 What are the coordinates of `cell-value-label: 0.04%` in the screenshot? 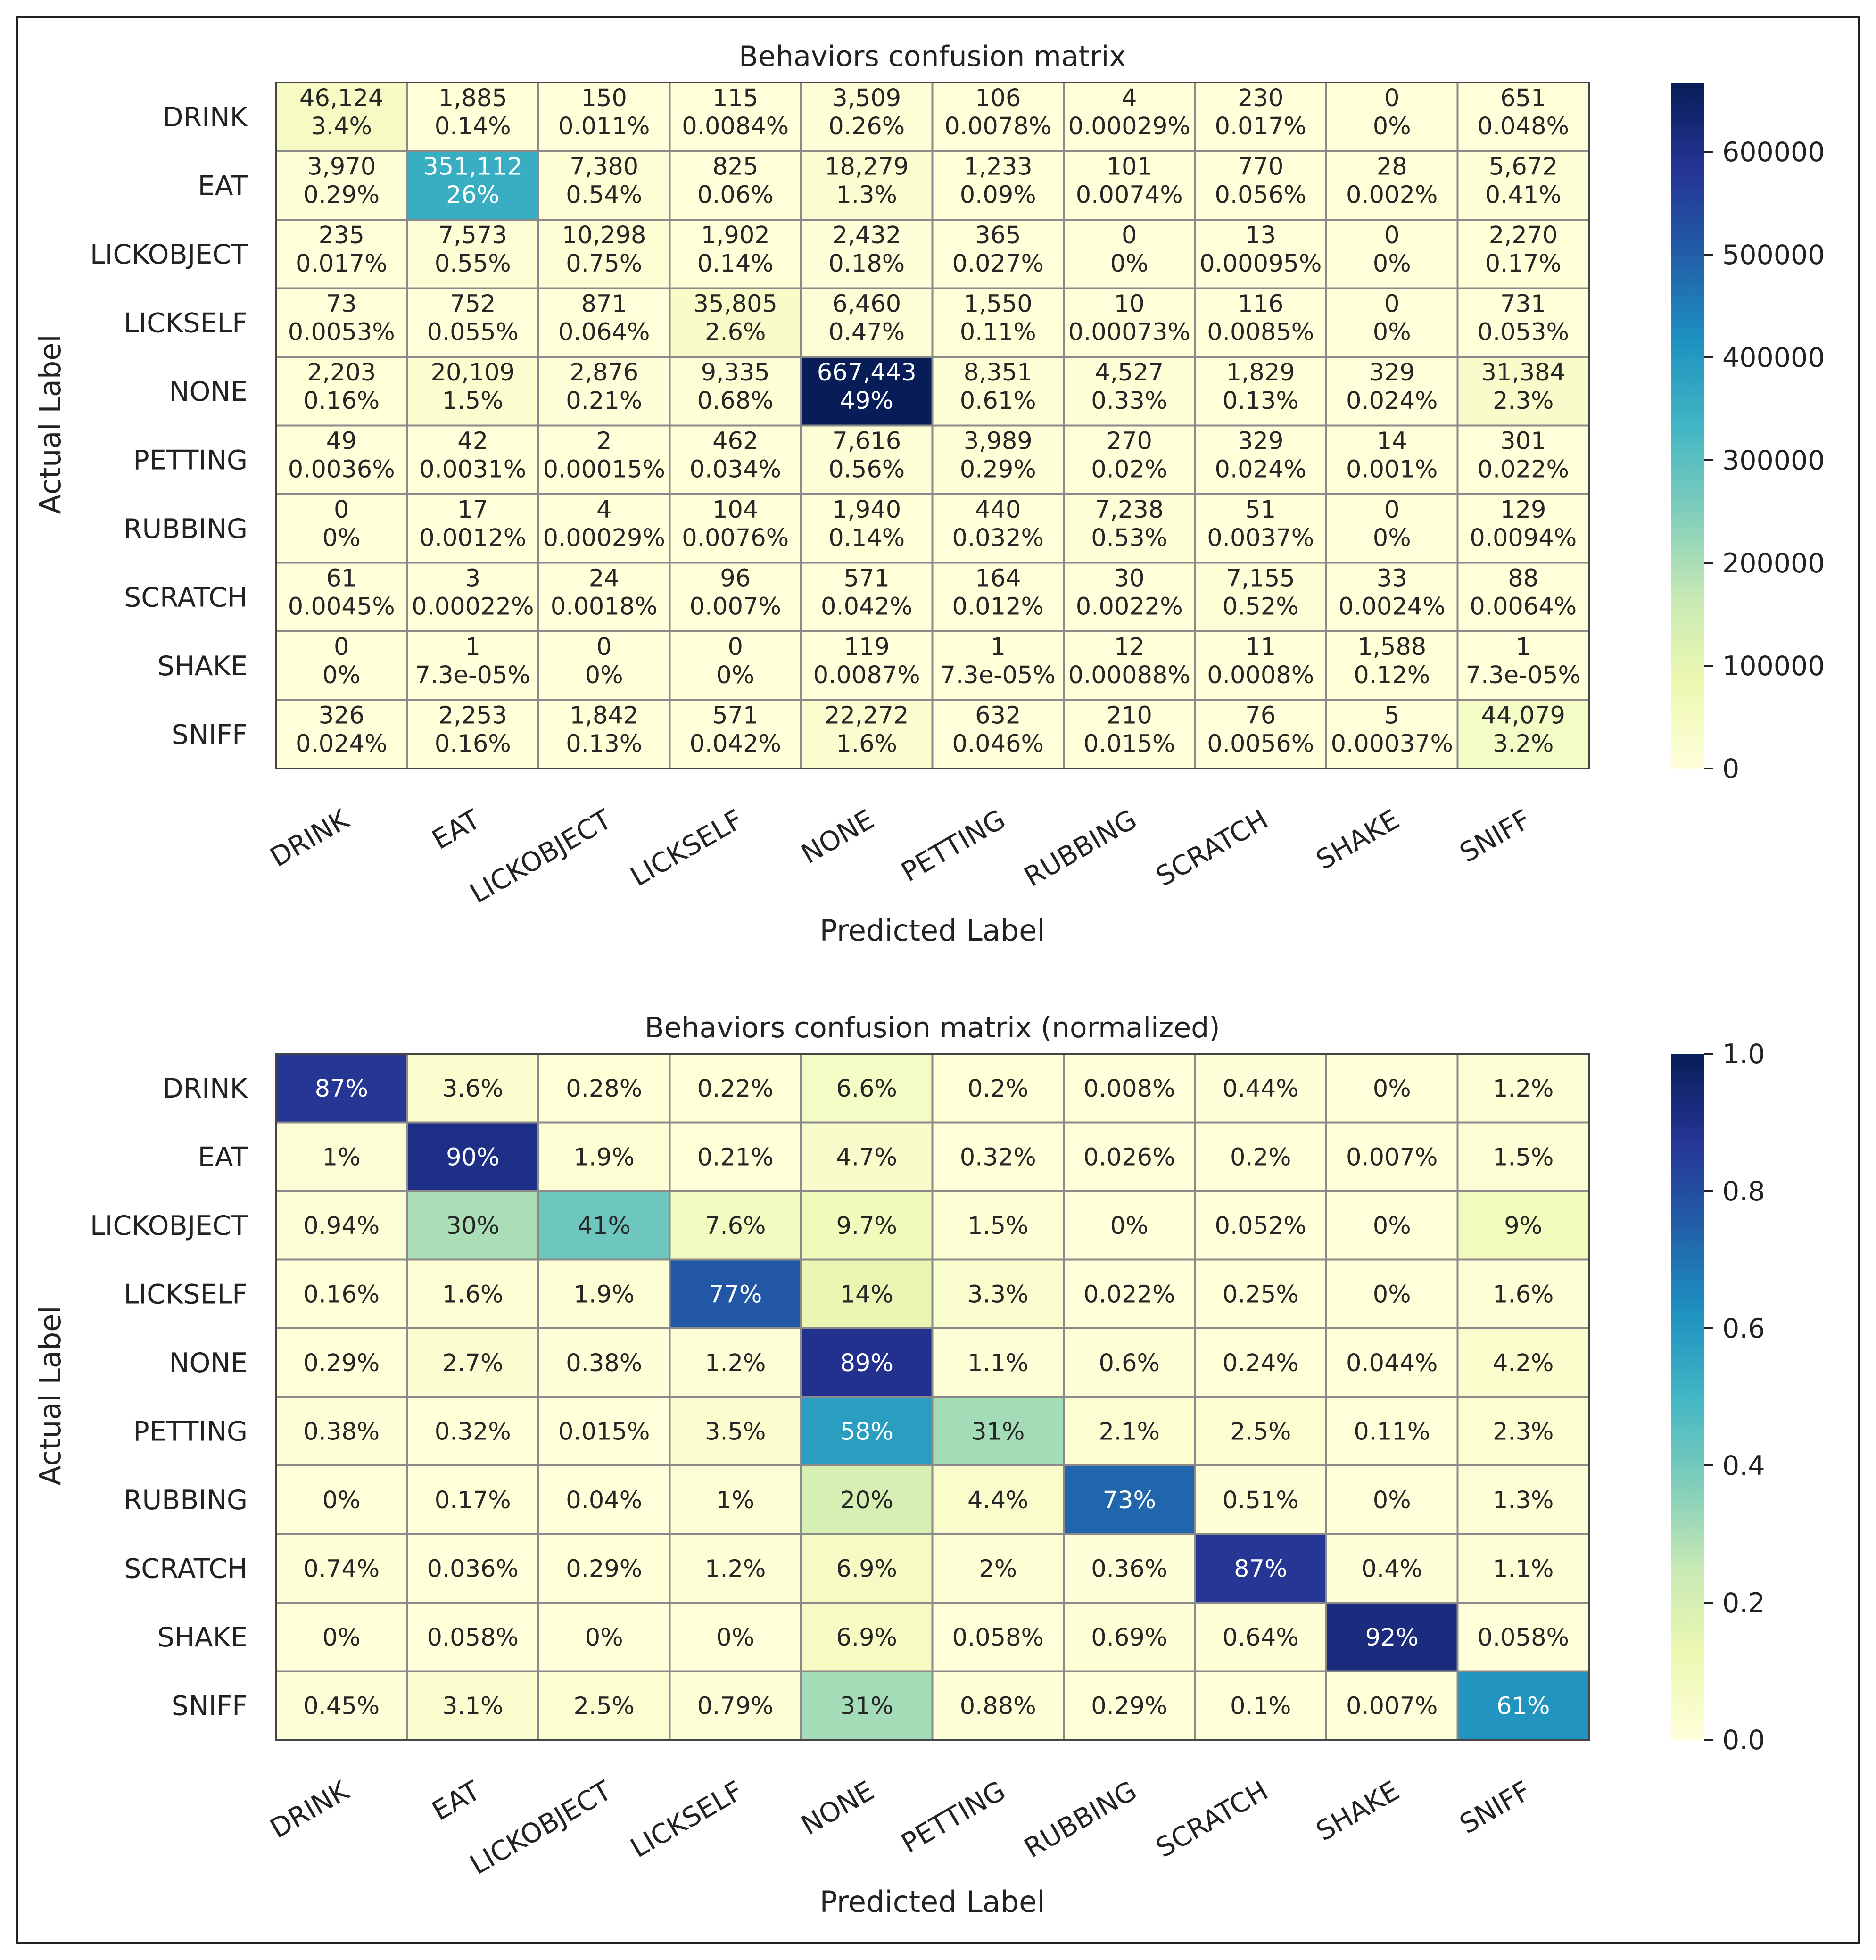 It's located at (604, 1500).